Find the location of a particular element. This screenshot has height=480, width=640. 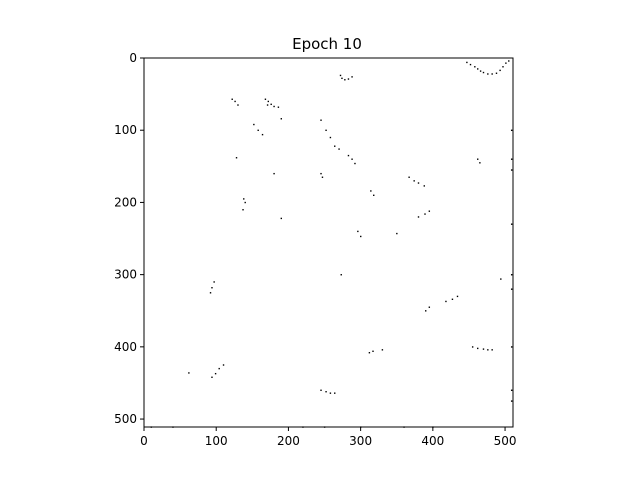

x-tick-label: 500 is located at coordinates (505, 441).